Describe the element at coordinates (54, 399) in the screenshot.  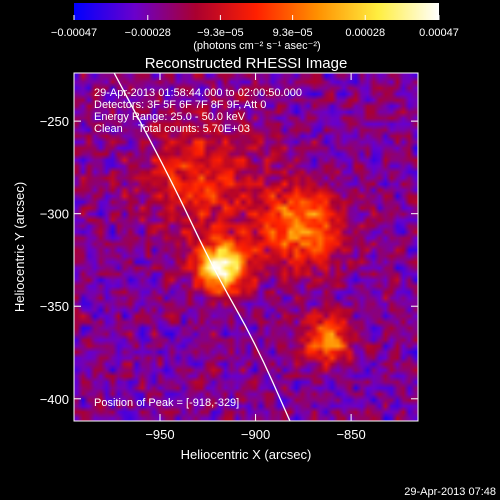
I see `y-tick-label: −400` at that location.